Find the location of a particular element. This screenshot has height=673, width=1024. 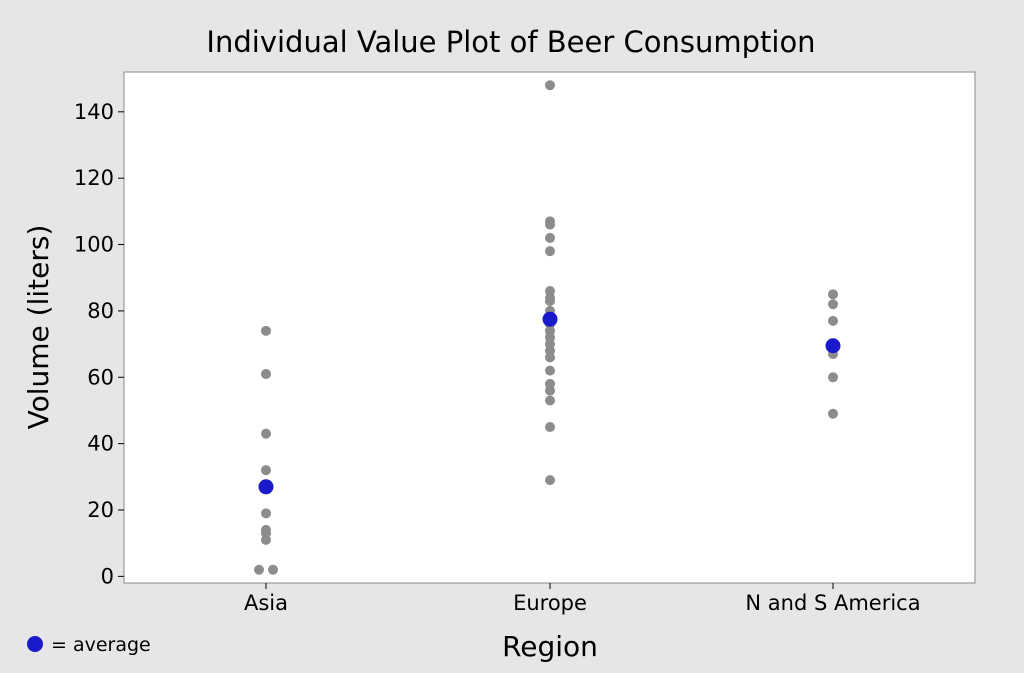

x-axis-ticks: Asia Europe N and S America is located at coordinates (582, 599).